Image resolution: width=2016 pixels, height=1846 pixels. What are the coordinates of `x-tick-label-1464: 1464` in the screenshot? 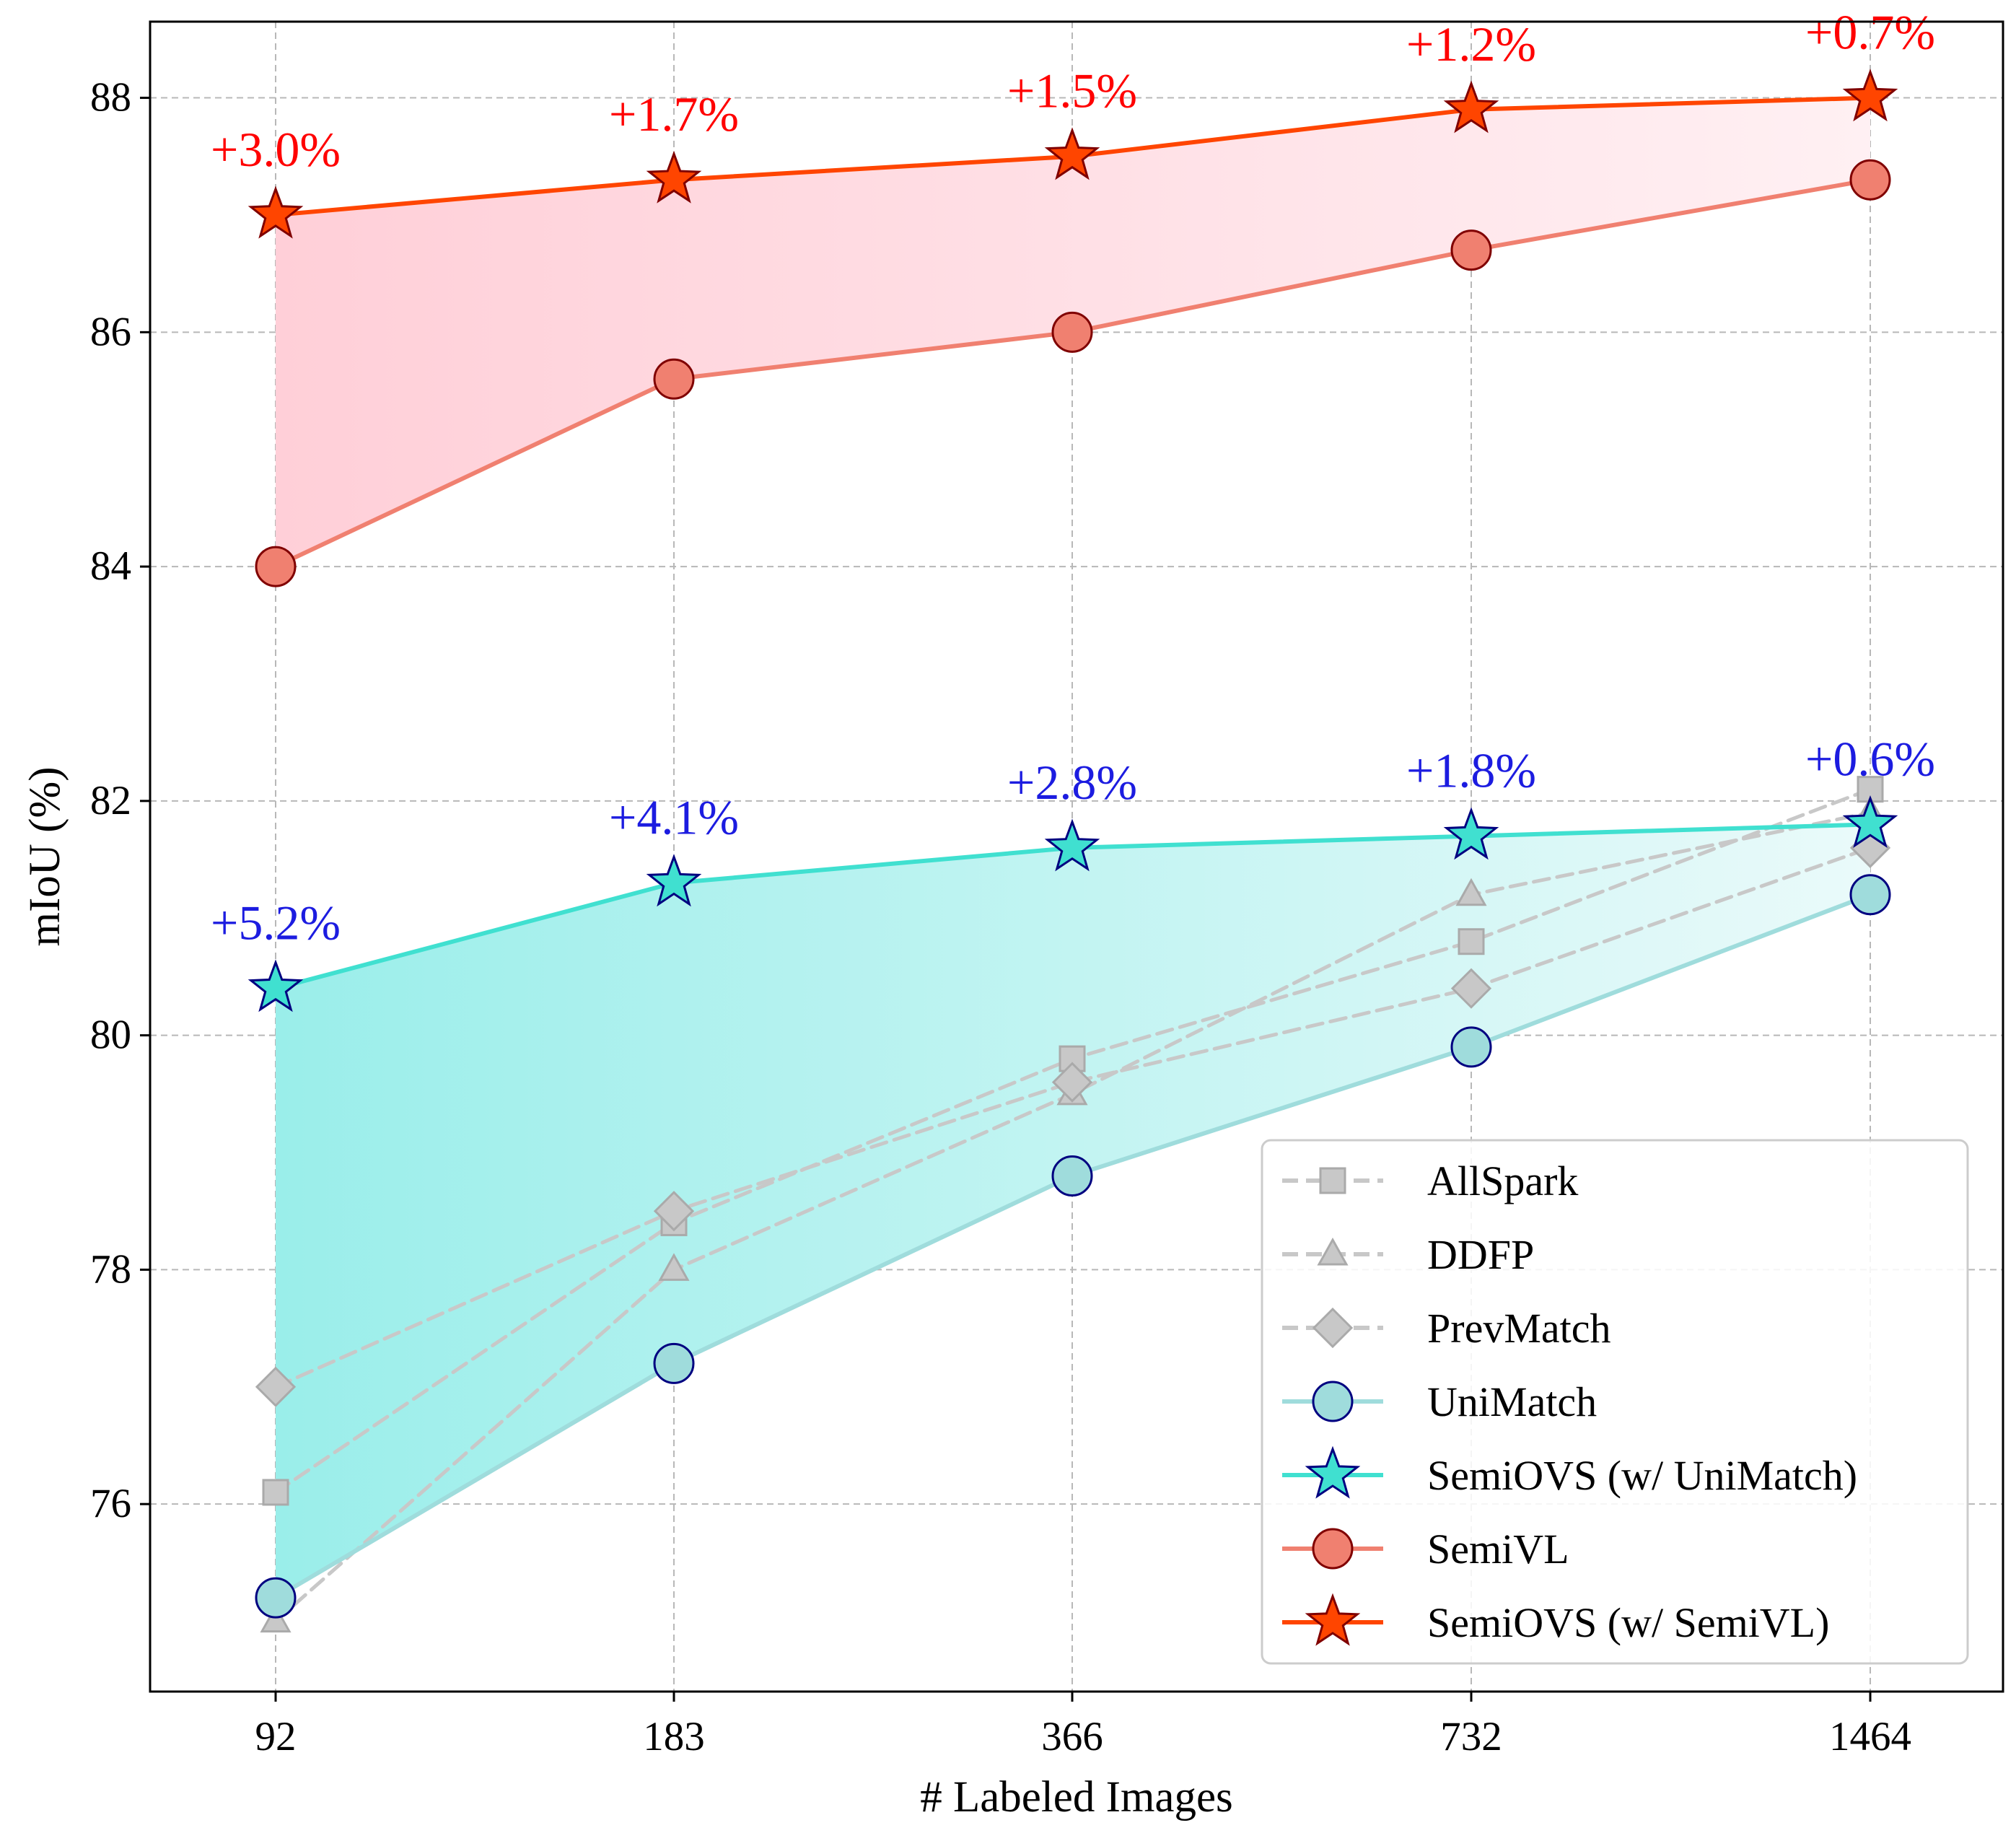 It's located at (1870, 1736).